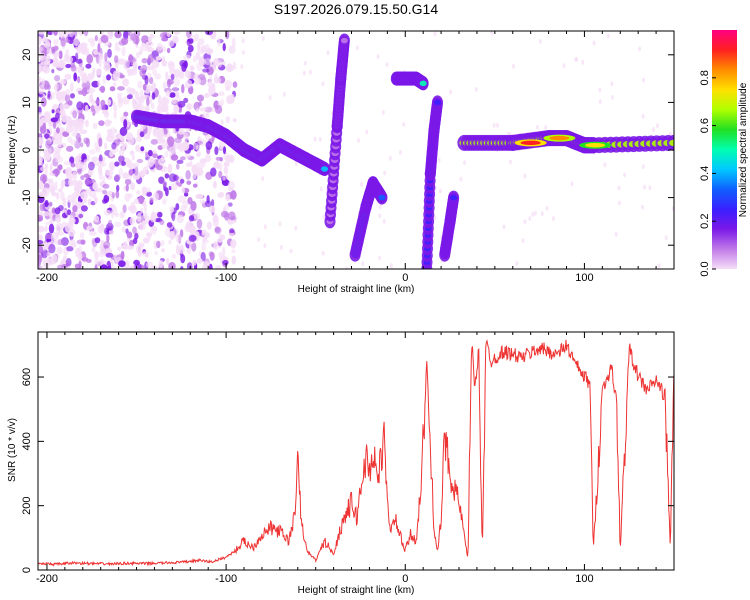 This screenshot has width=750, height=600. I want to click on colorbar-tick-label: 0.4, so click(705, 173).